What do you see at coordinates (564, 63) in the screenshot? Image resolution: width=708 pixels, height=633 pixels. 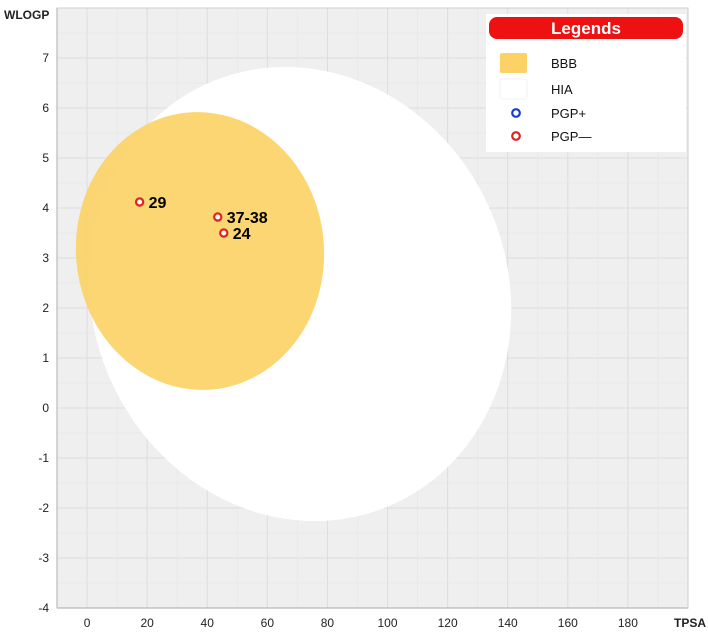 I see `legend-item-label: BBB` at bounding box center [564, 63].